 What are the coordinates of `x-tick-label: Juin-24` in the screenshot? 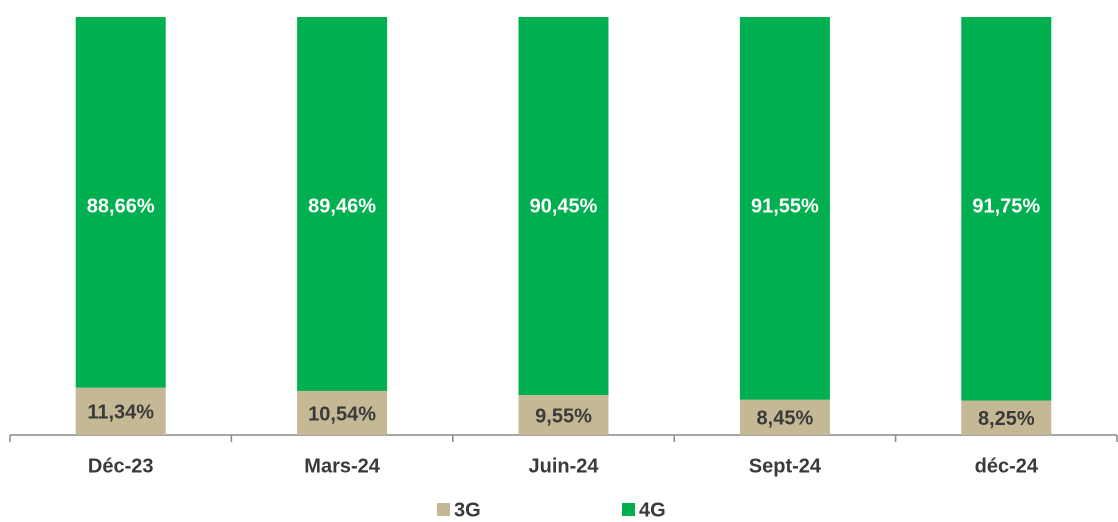 It's located at (563, 466).